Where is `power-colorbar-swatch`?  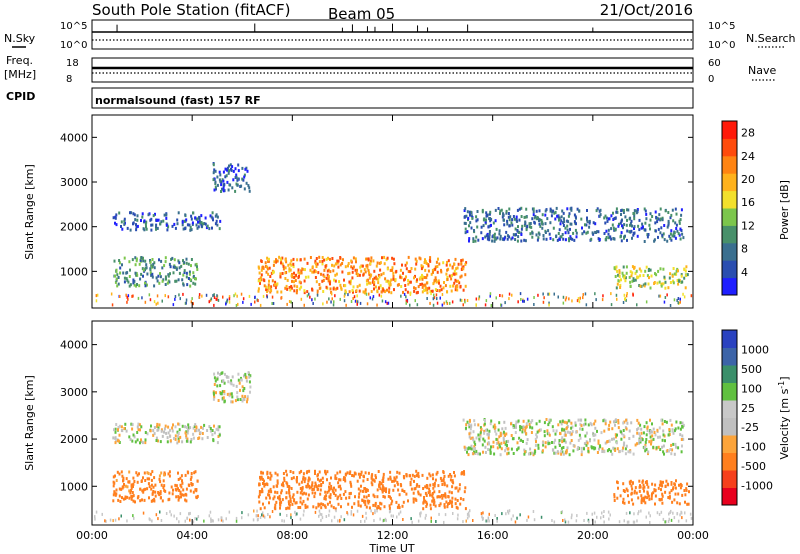 power-colorbar-swatch is located at coordinates (729, 130).